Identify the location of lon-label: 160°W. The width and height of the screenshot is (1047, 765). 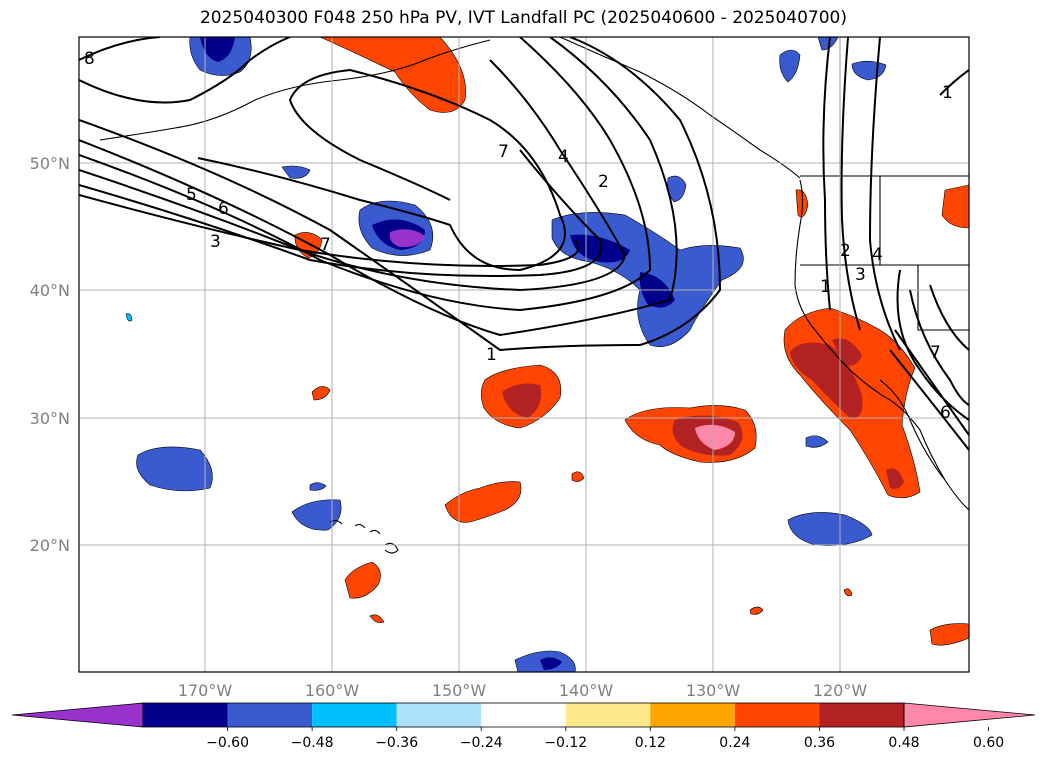
(332, 690).